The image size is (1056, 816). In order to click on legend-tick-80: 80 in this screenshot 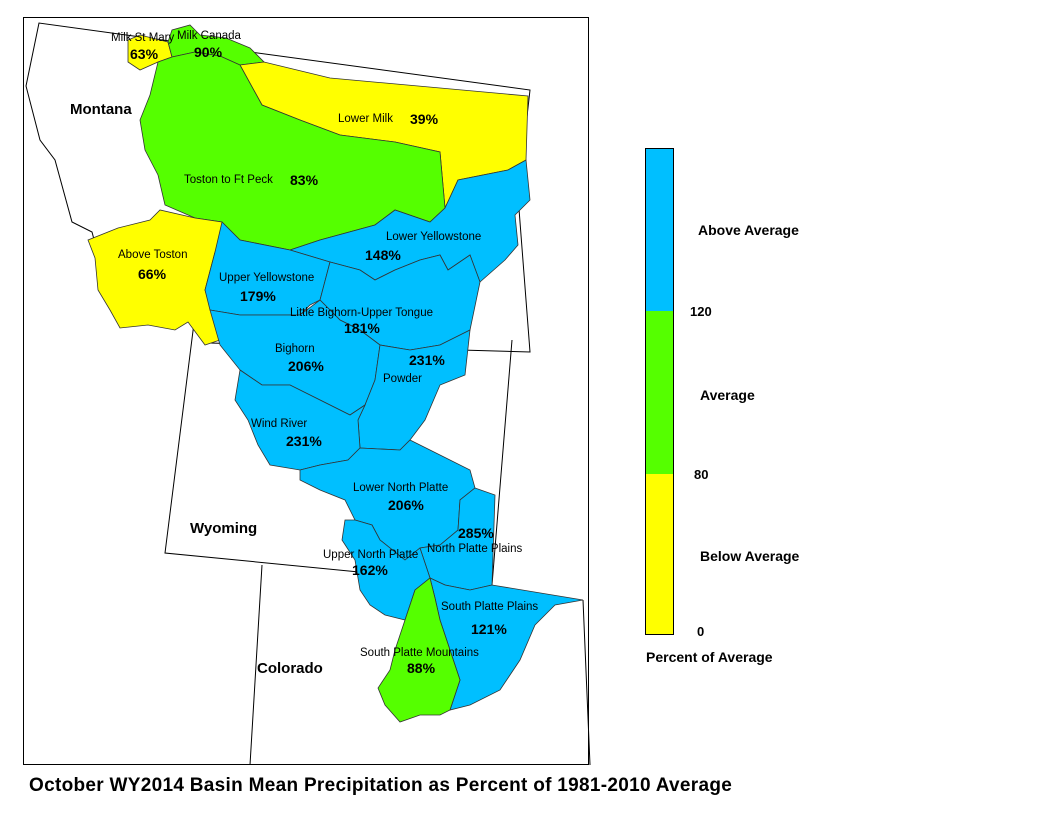, I will do `click(701, 474)`.